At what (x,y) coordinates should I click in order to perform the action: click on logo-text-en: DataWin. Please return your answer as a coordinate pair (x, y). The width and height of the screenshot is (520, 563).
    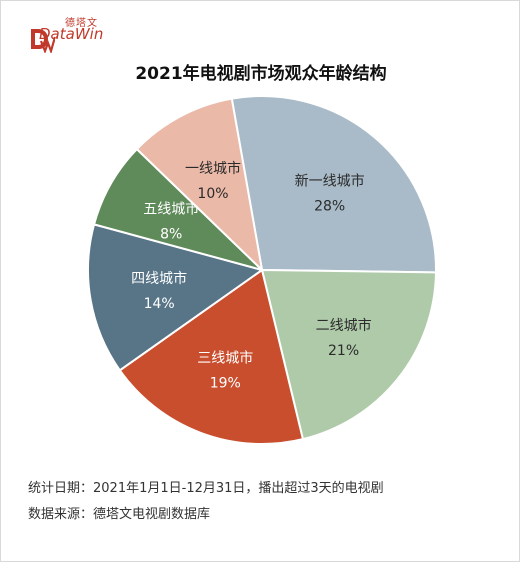
    Looking at the image, I should click on (71, 34).